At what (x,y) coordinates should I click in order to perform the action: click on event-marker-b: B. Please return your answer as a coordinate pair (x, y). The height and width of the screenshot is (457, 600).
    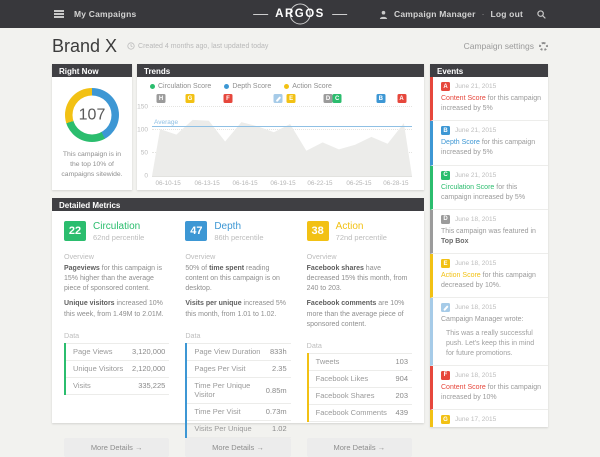
    Looking at the image, I should click on (381, 98).